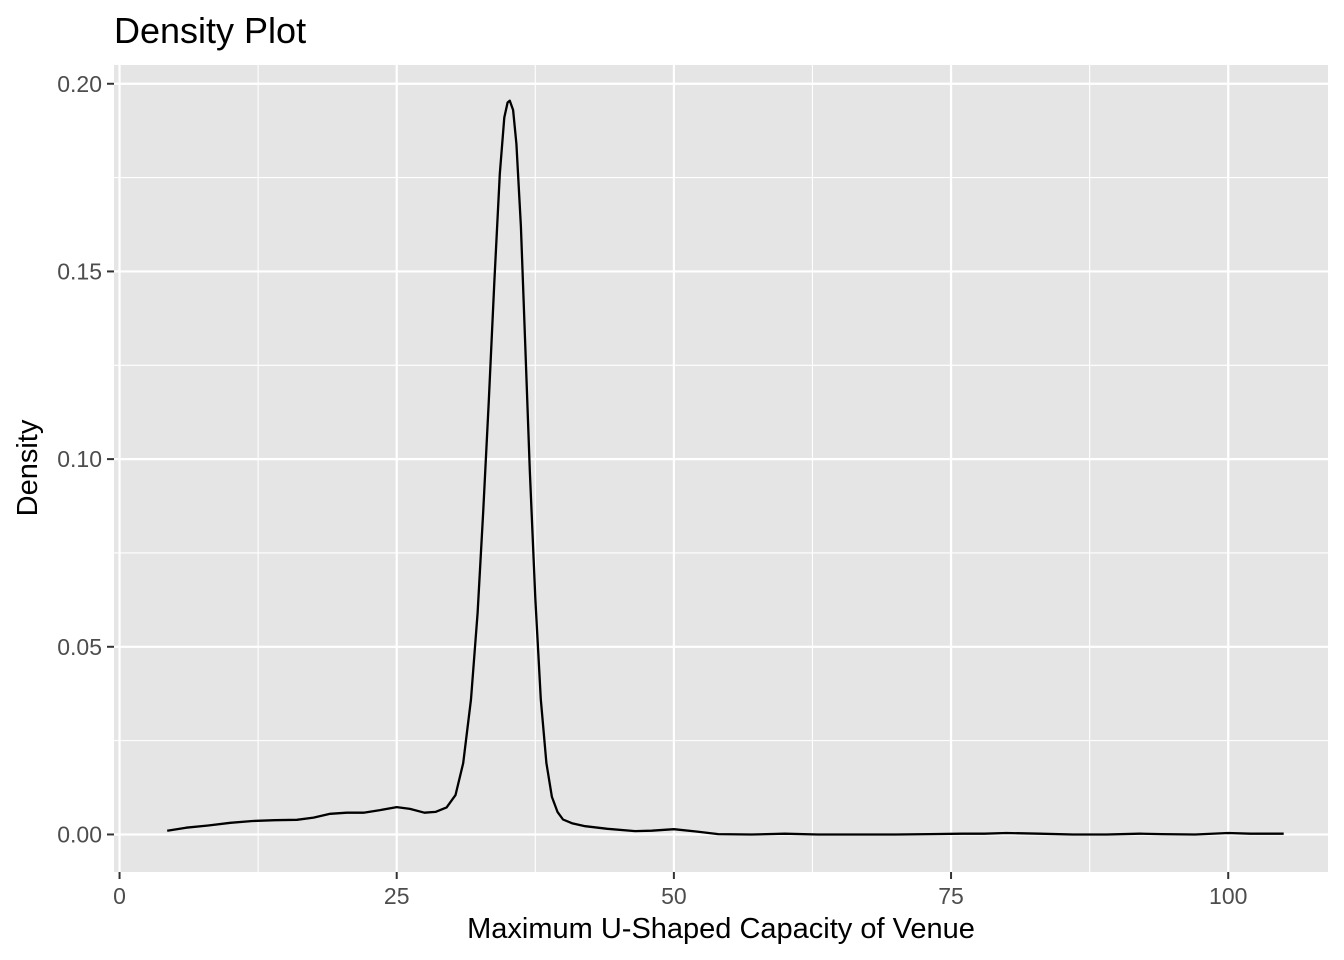  Describe the element at coordinates (210, 30) in the screenshot. I see `chart-title: Density Plot` at that location.